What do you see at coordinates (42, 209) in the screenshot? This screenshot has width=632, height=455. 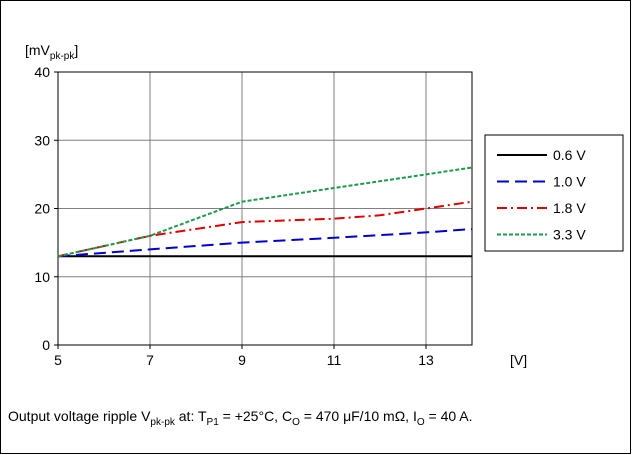 I see `y-tick-label: 20` at bounding box center [42, 209].